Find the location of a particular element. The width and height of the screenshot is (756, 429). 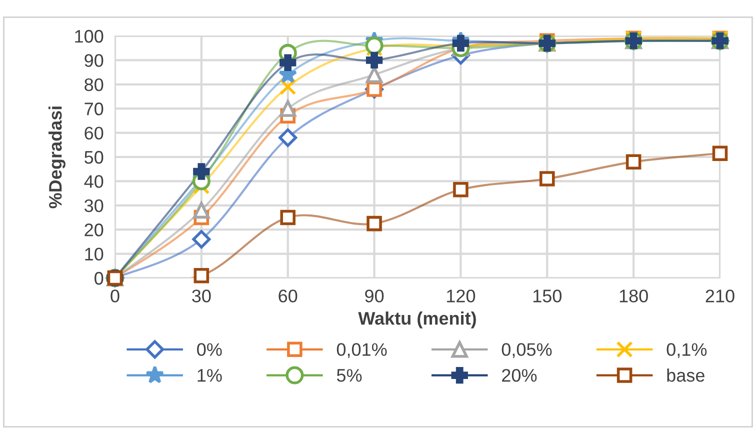

legend-label: 20% is located at coordinates (519, 375).